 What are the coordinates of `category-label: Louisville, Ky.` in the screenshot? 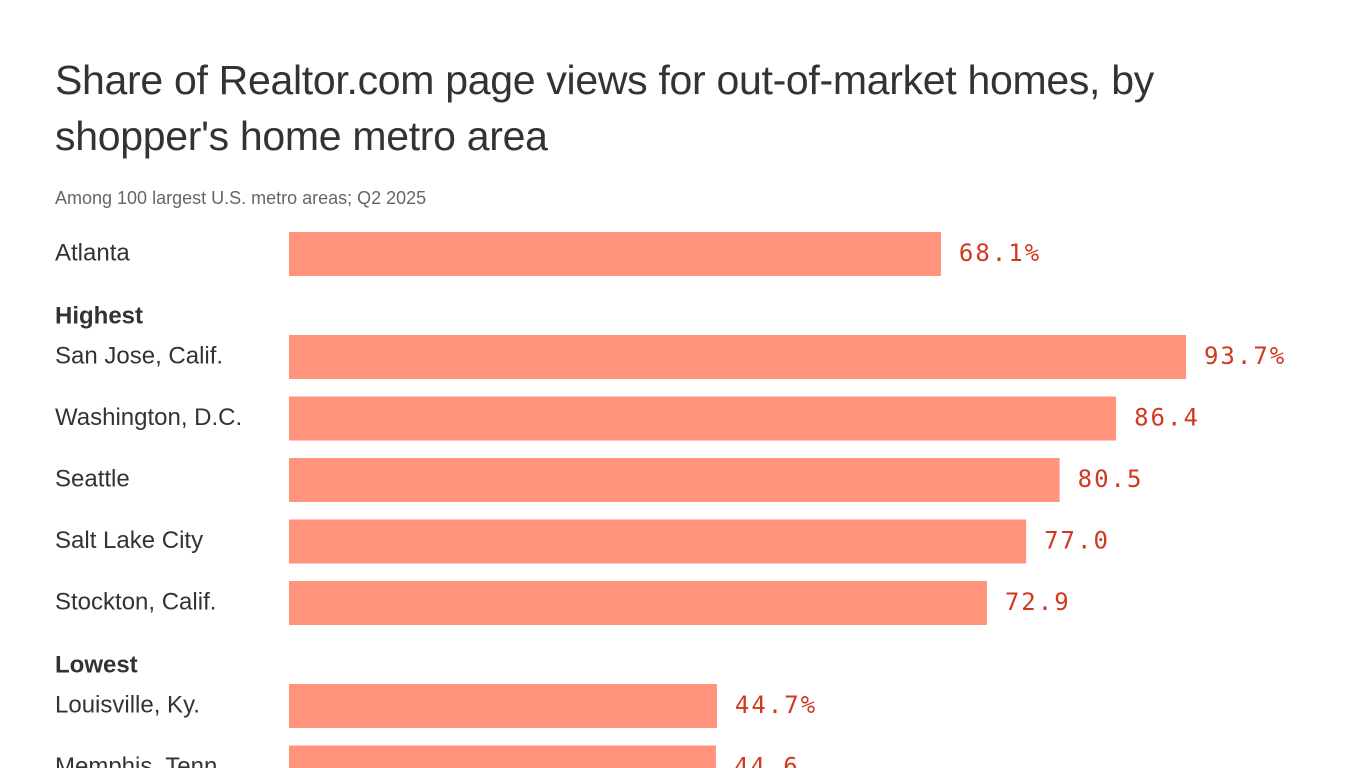 It's located at (127, 704).